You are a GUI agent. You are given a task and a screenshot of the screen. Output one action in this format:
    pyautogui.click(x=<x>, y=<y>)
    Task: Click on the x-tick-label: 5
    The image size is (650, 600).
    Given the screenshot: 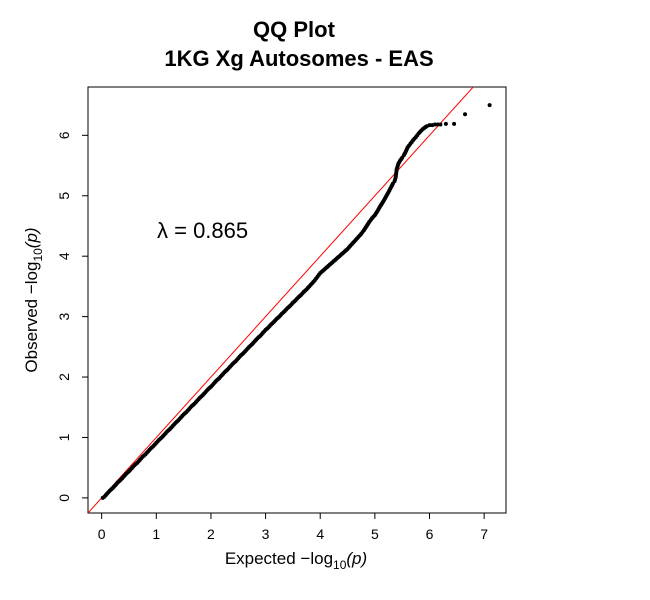 What is the action you would take?
    pyautogui.click(x=375, y=534)
    